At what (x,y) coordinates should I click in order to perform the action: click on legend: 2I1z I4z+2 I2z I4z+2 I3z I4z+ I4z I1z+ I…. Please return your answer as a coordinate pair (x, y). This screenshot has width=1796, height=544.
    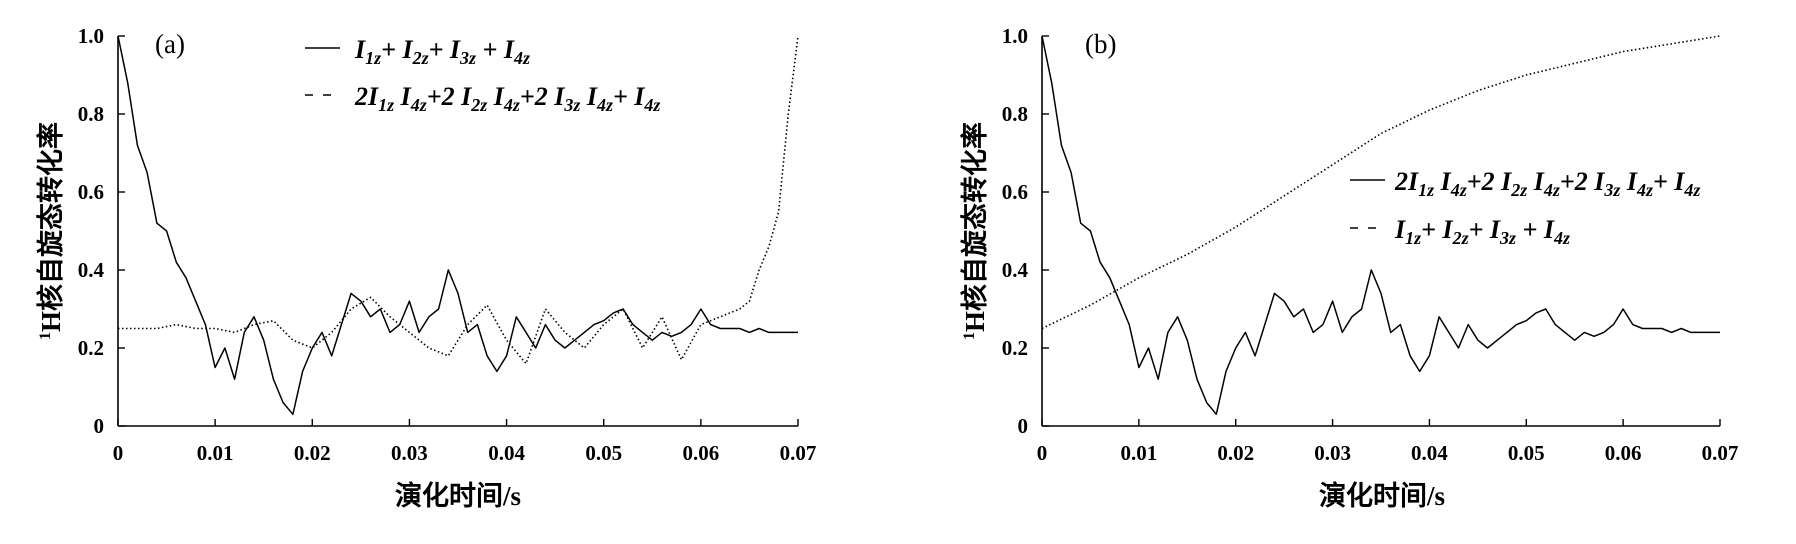
    Looking at the image, I should click on (1525, 207).